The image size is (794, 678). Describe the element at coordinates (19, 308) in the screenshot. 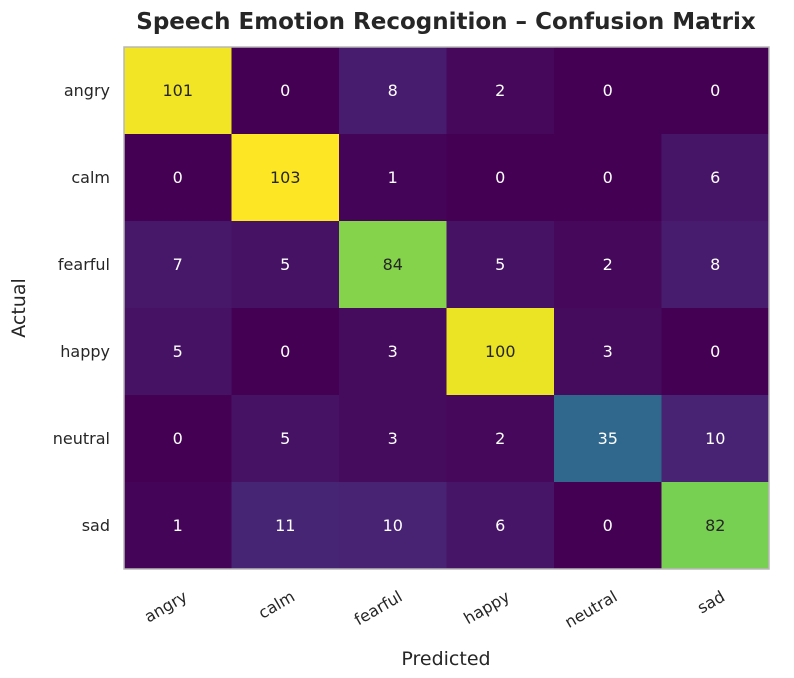

I see `y-axis-label: Actual` at that location.